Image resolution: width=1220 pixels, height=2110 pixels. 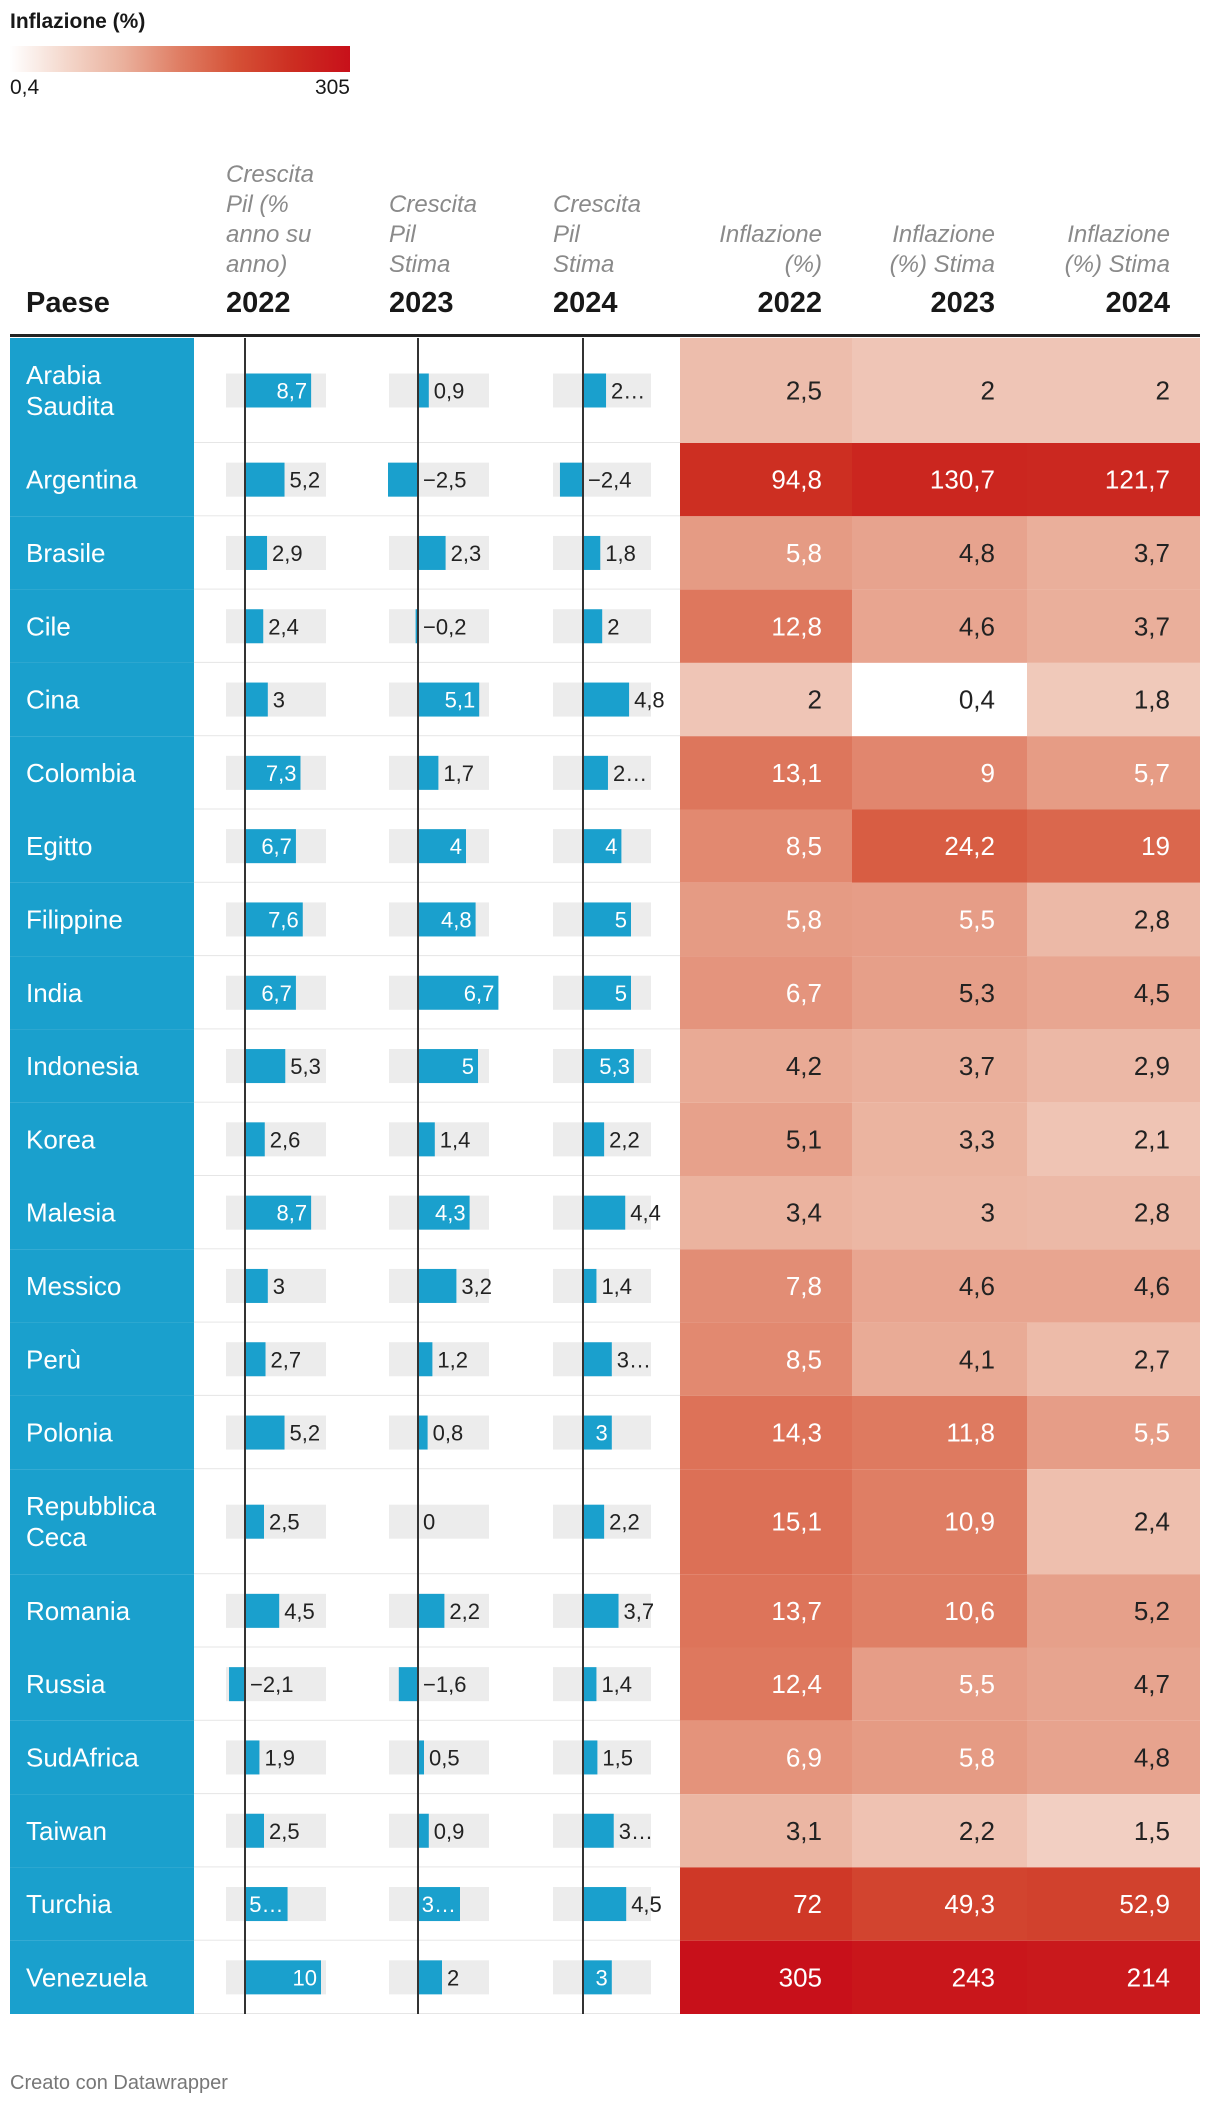 I want to click on country-name: Egitto, so click(x=59, y=846).